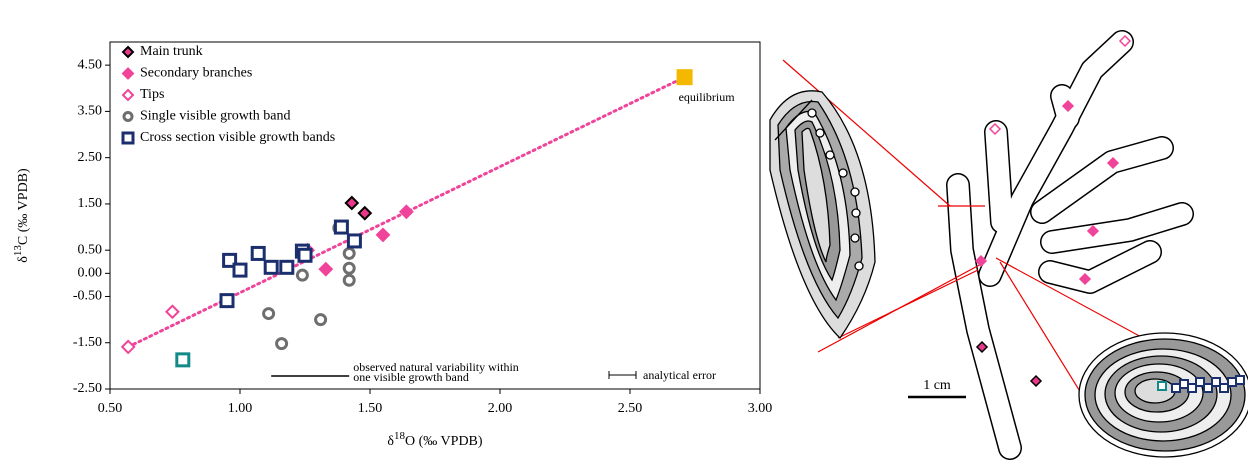 This screenshot has width=1248, height=460. What do you see at coordinates (937, 385) in the screenshot?
I see `scale-label: 1 cm` at bounding box center [937, 385].